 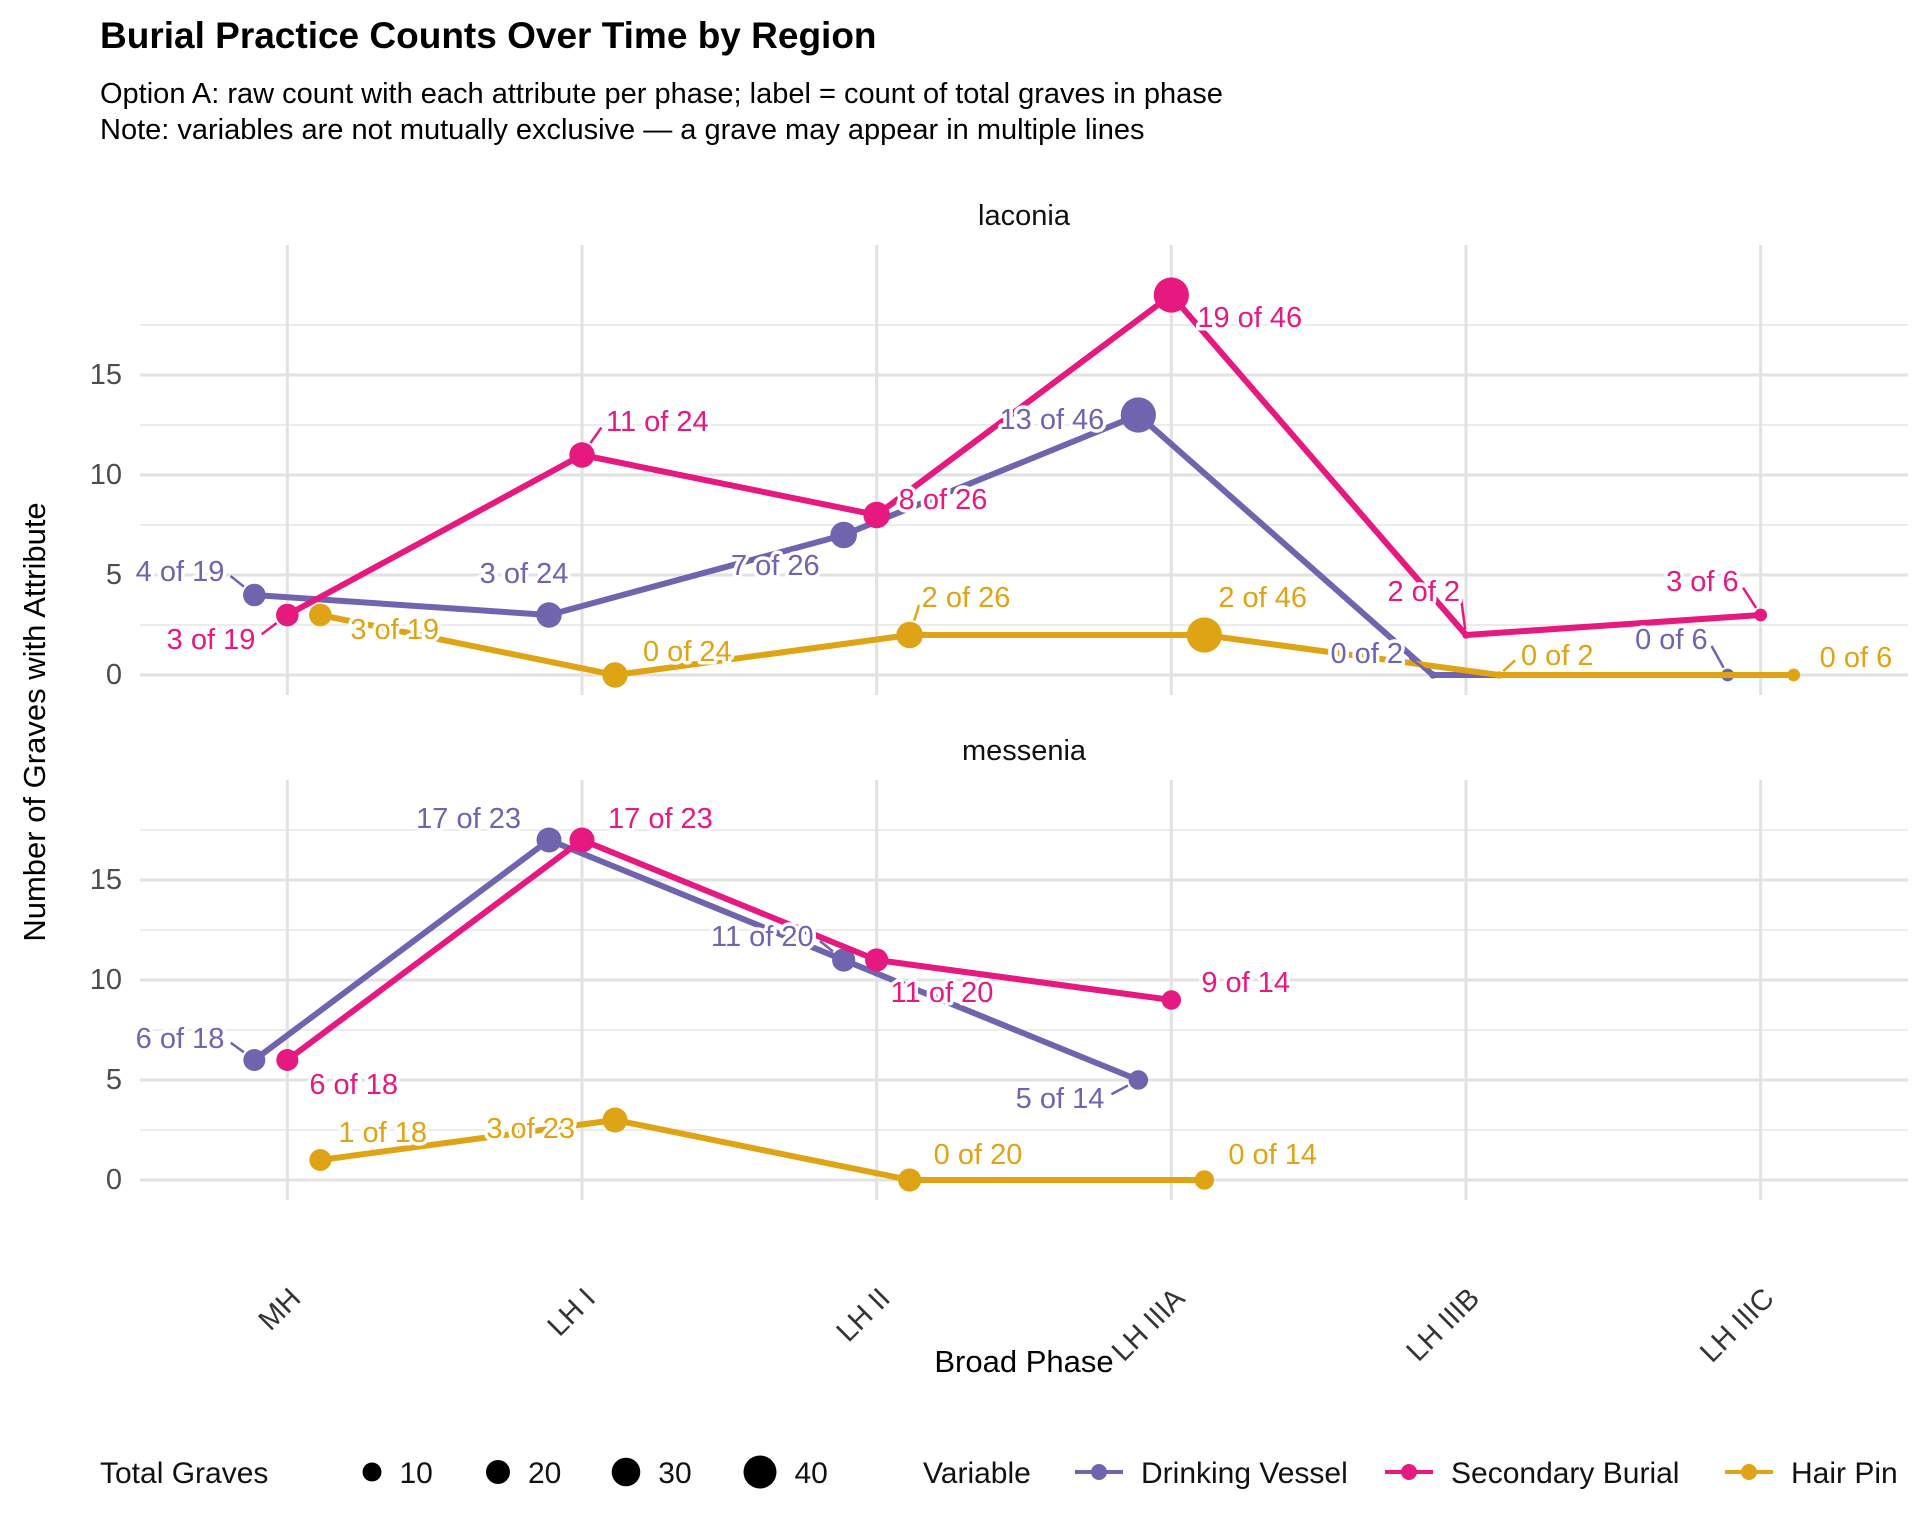 I want to click on size-legend-value: 30, so click(x=674, y=1473).